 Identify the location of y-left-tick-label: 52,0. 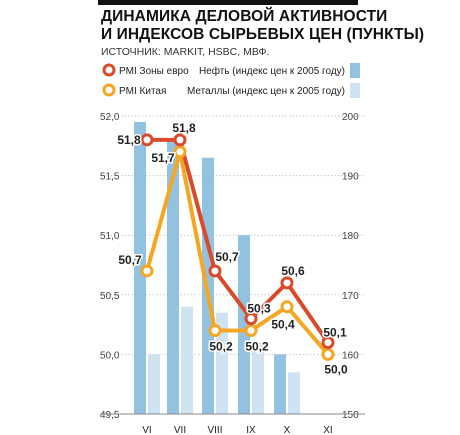
(110, 117).